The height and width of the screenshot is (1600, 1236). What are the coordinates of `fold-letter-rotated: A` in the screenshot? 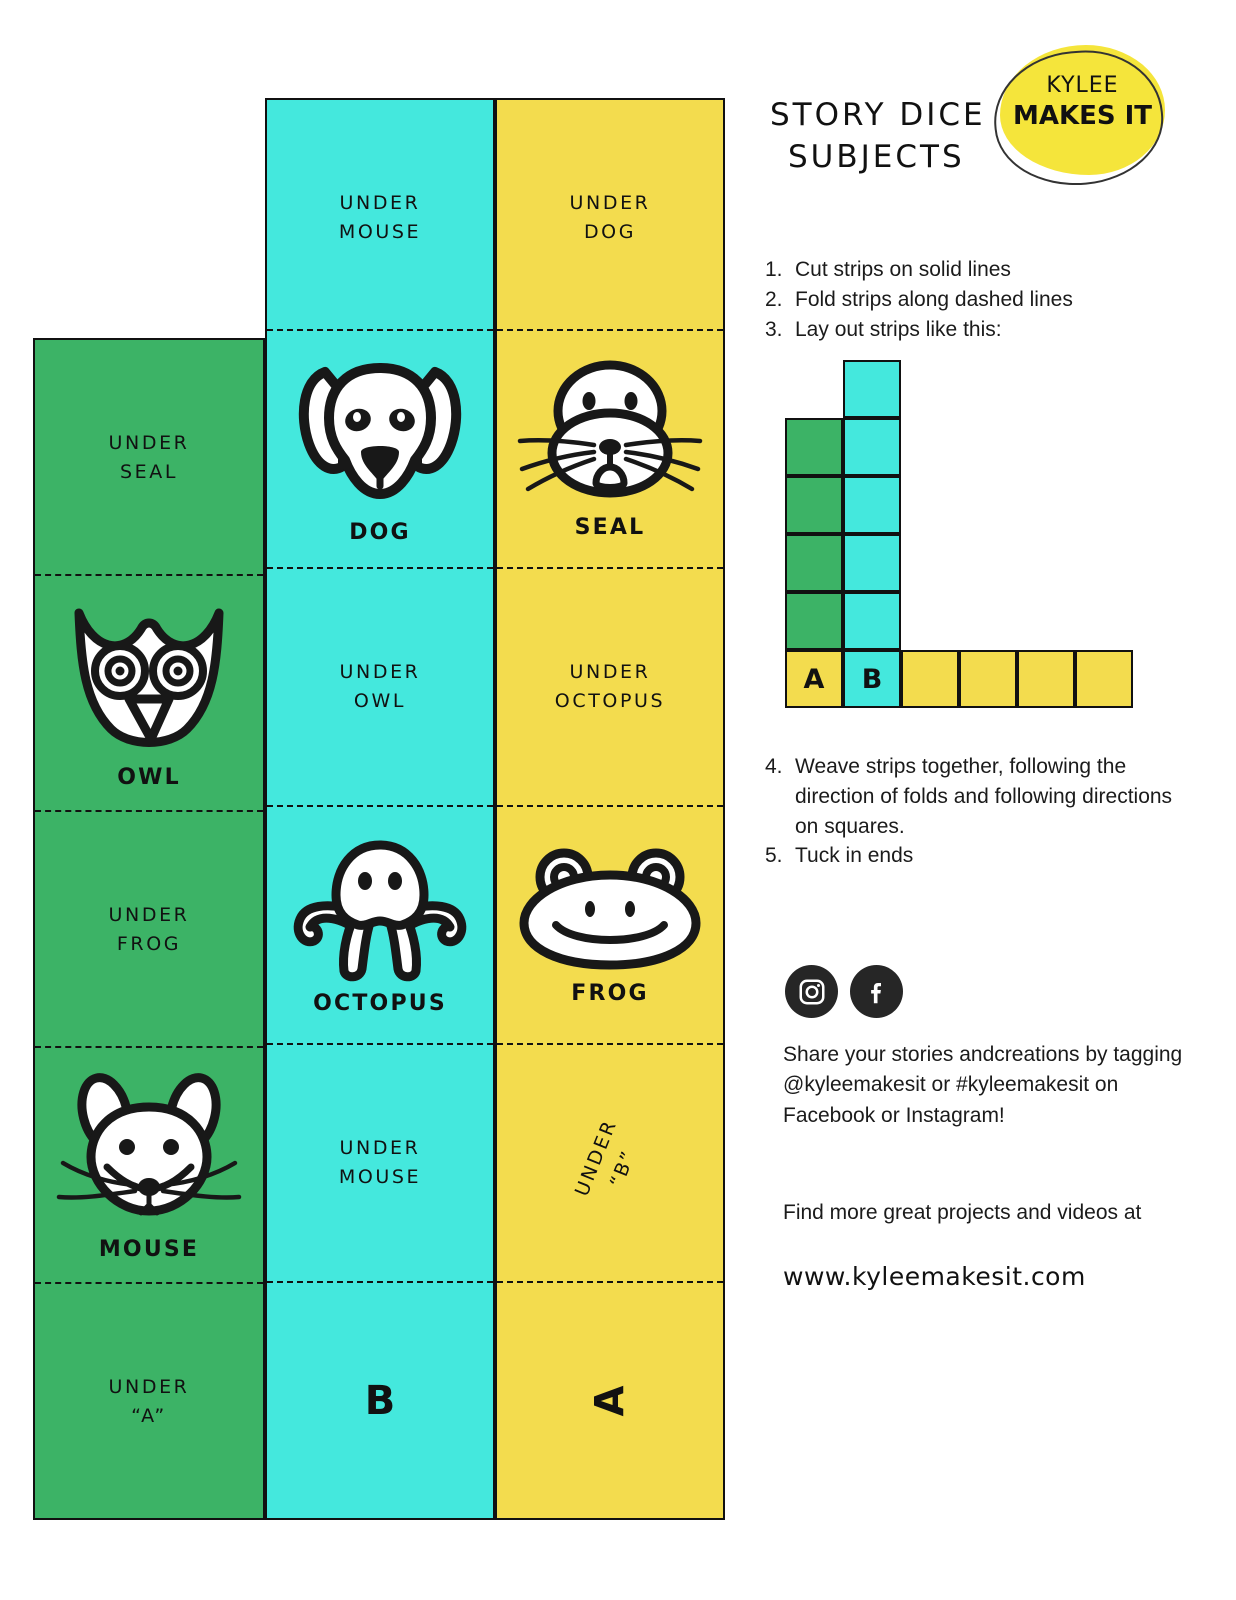 It's located at (610, 1401).